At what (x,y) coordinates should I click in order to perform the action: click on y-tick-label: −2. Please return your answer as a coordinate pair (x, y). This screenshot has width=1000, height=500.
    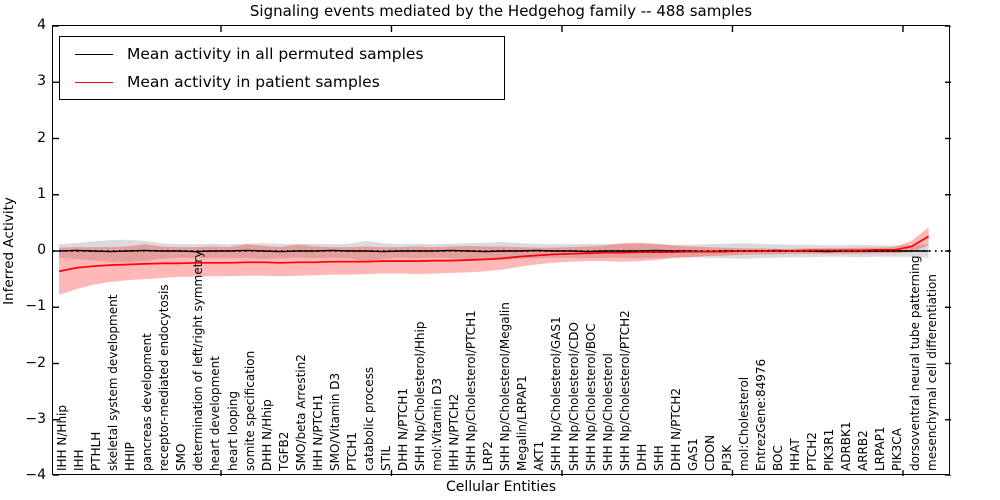
    Looking at the image, I should click on (35, 362).